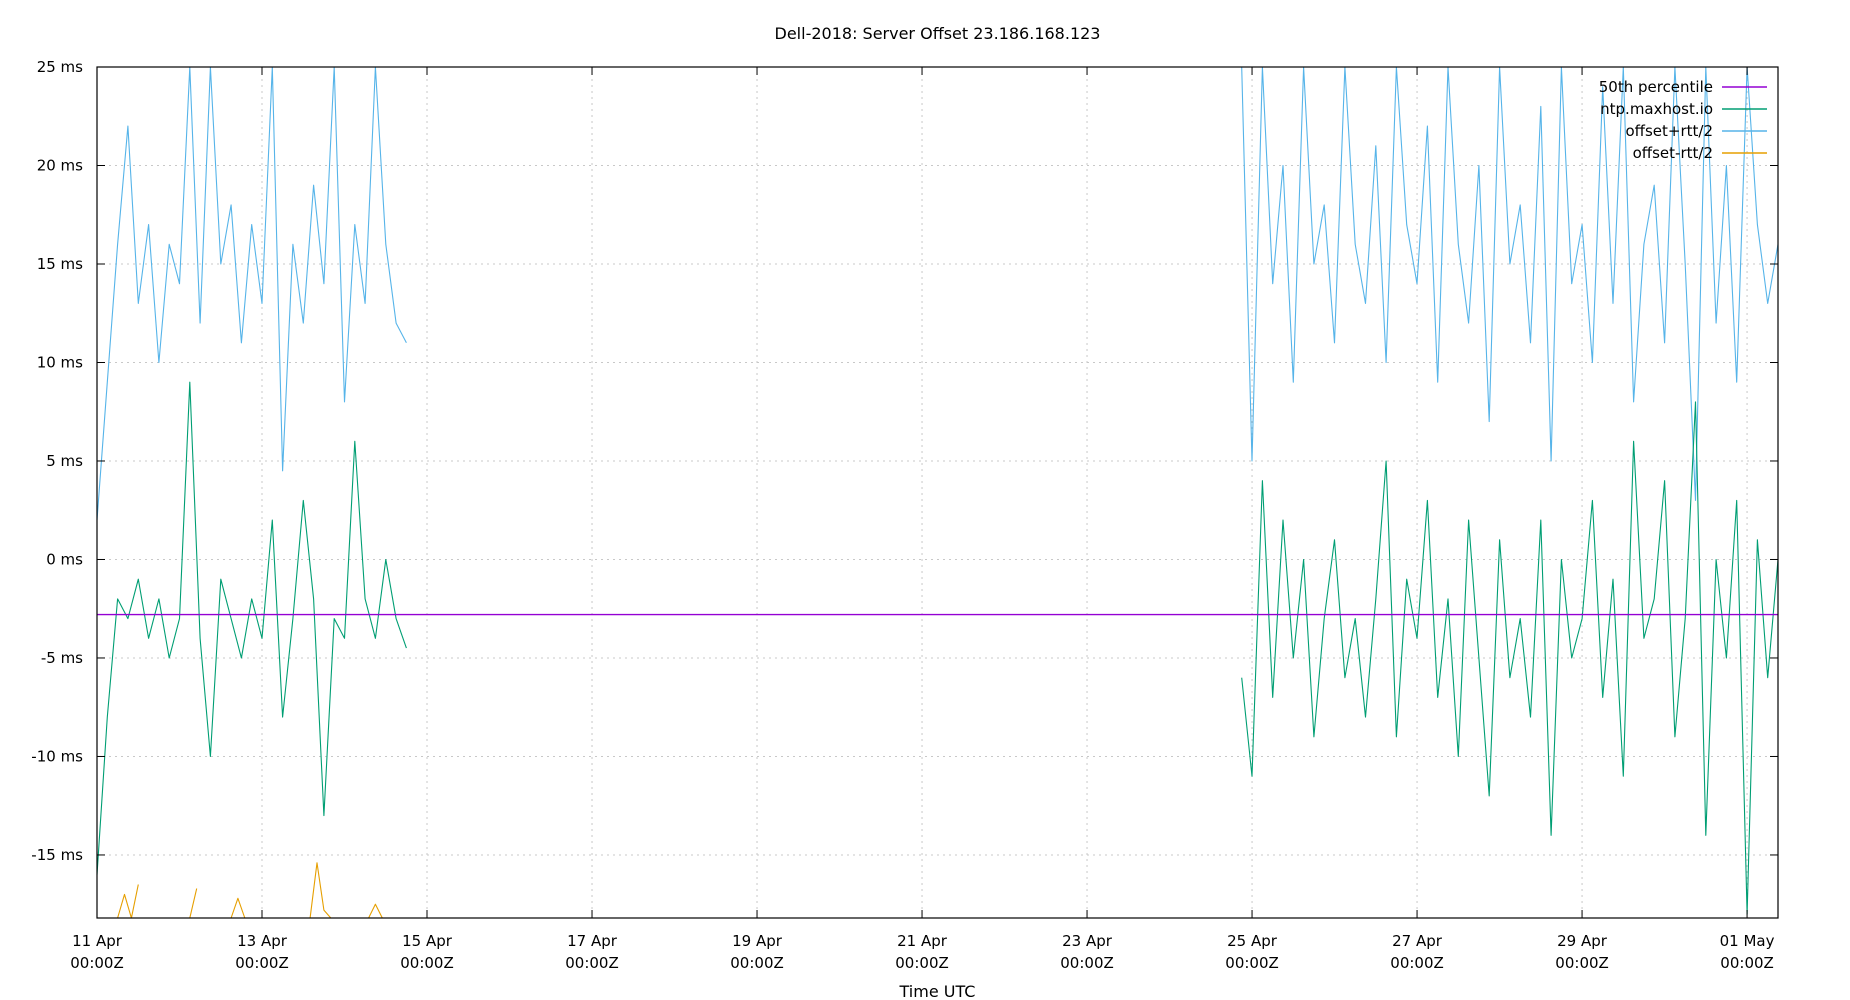 This screenshot has height=1000, width=1850. What do you see at coordinates (1747, 941) in the screenshot?
I see `x-tick-label-date: 01 May` at bounding box center [1747, 941].